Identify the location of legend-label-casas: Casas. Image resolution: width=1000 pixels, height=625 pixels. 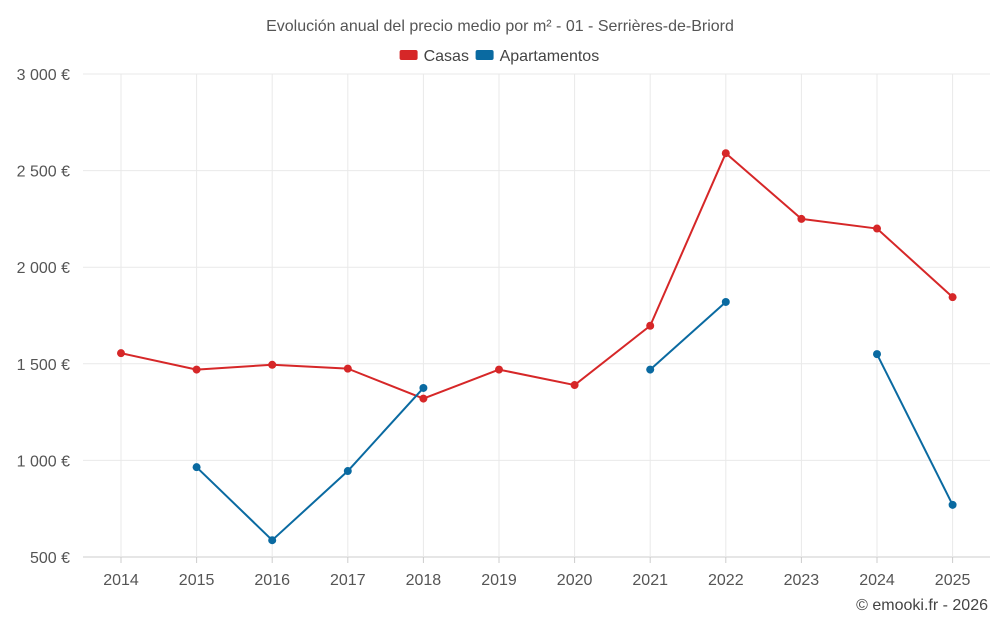
(446, 56).